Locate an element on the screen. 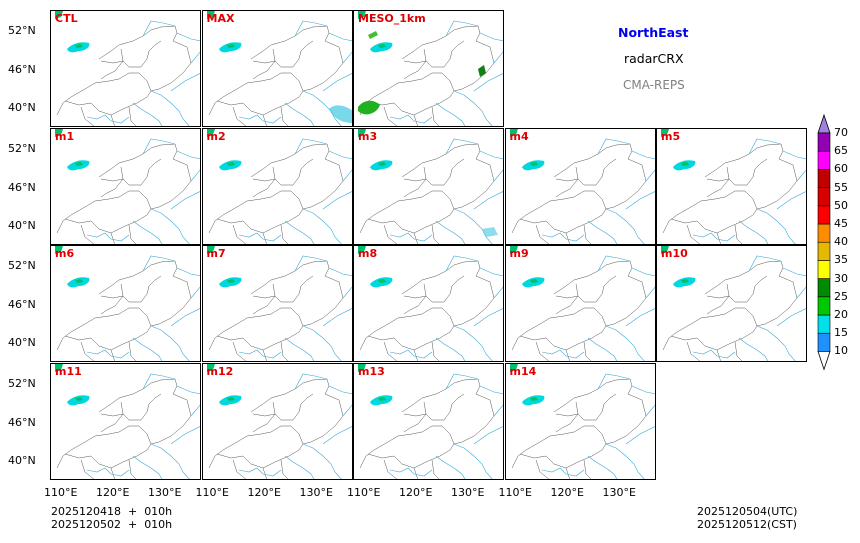 This screenshot has height=543, width=860. panel-label: m6 is located at coordinates (65, 253).